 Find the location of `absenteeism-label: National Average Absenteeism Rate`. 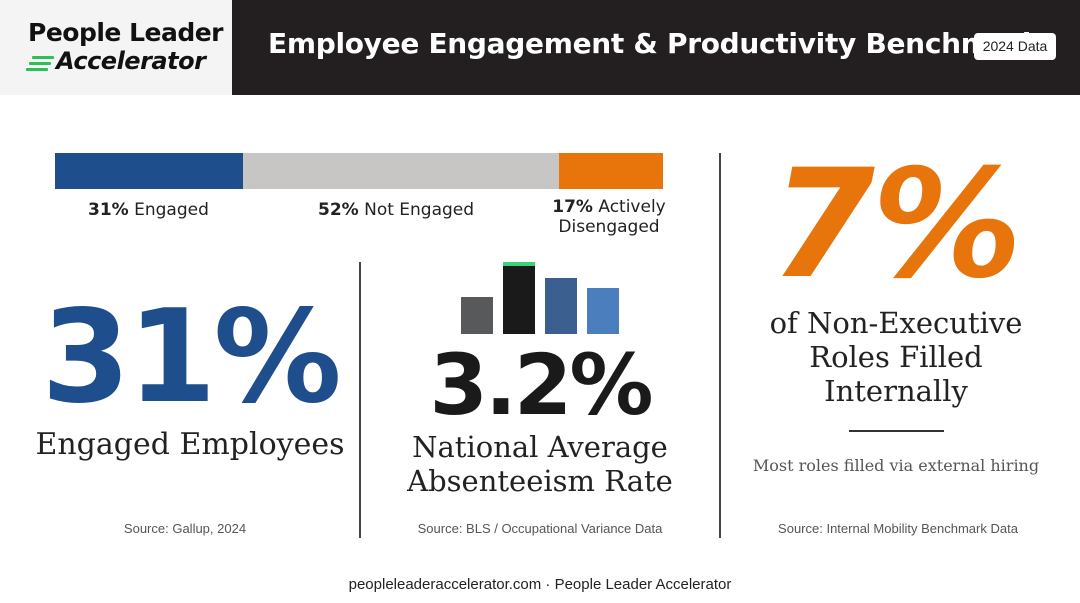

absenteeism-label: National Average Absenteeism Rate is located at coordinates (540, 464).